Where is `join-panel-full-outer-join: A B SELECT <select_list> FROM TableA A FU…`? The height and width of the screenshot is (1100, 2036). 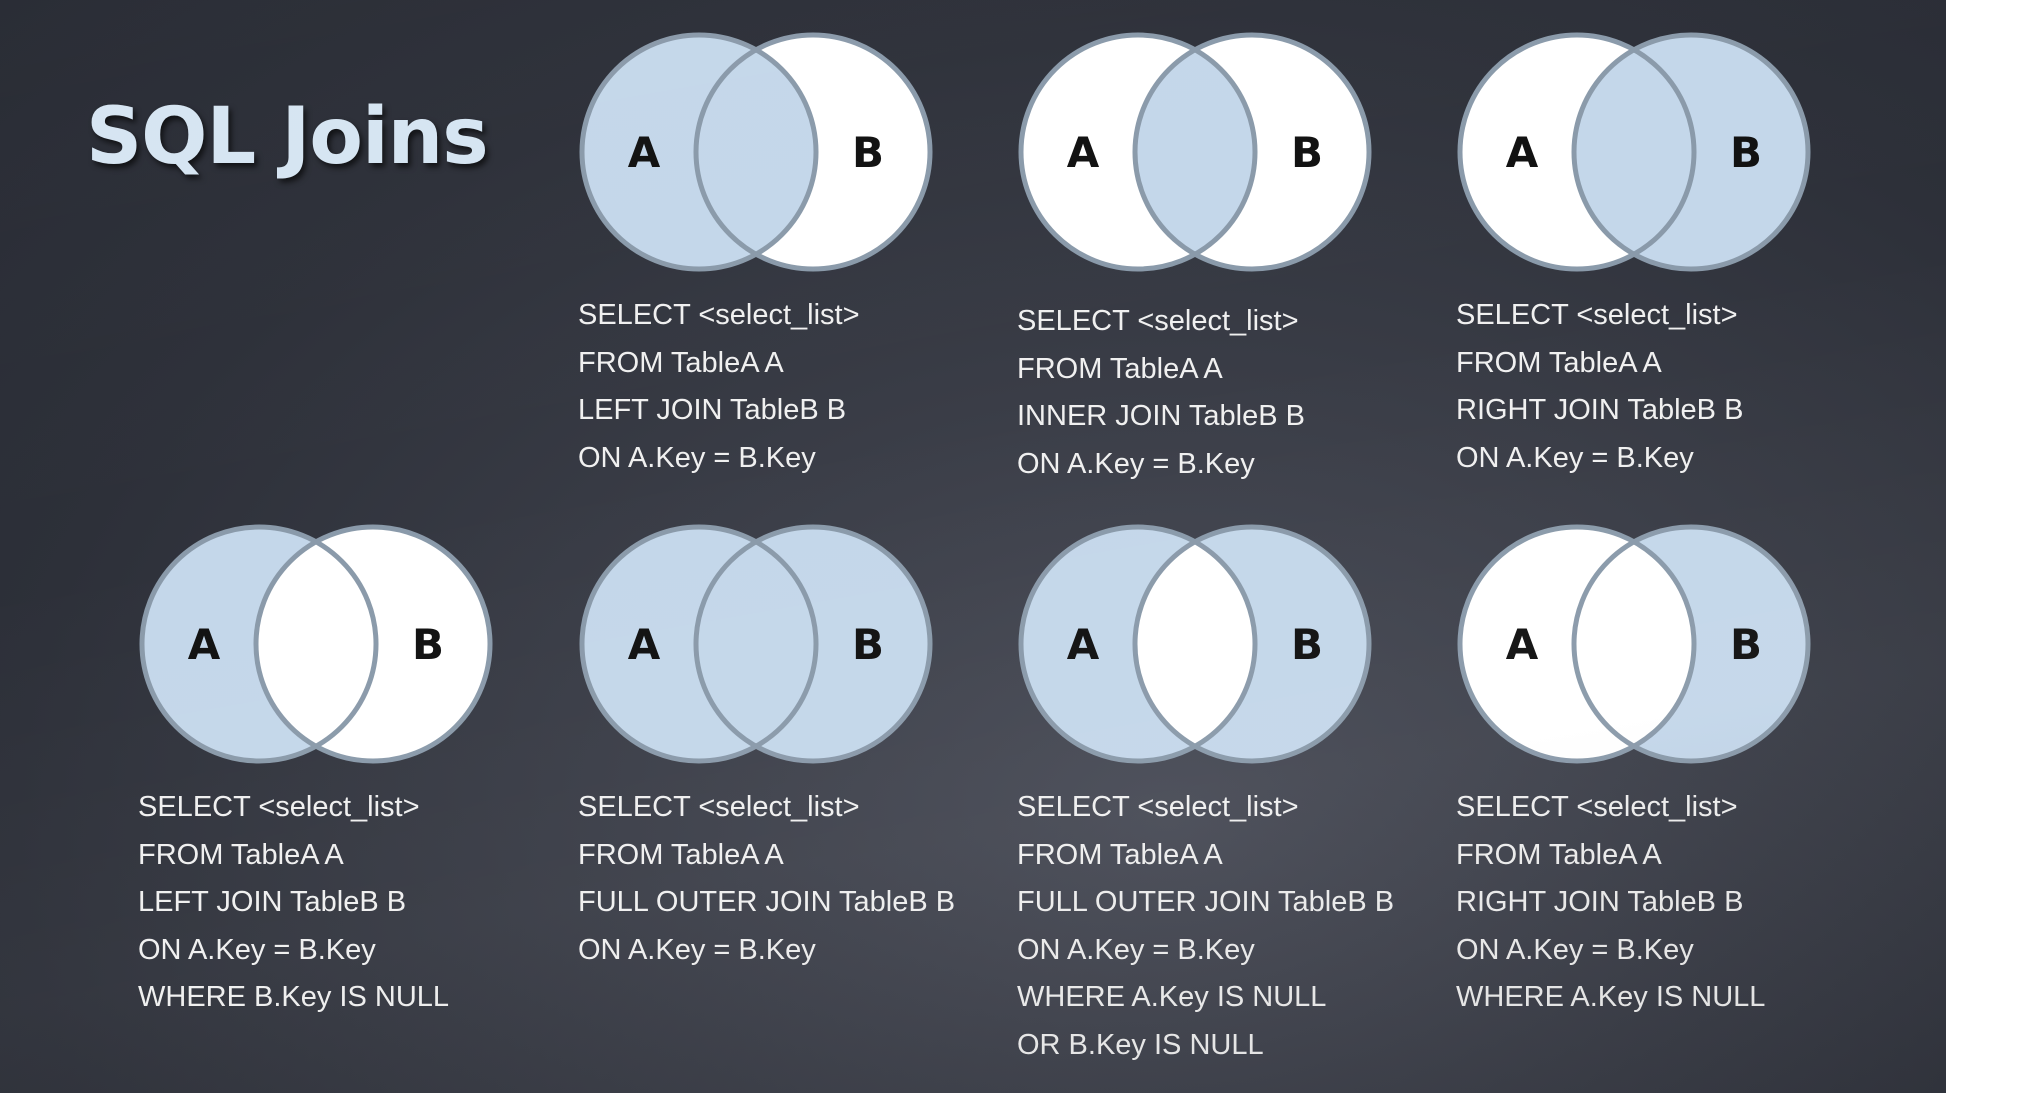 join-panel-full-outer-join: A B SELECT <select_list> FROM TableA A FU… is located at coordinates (796, 748).